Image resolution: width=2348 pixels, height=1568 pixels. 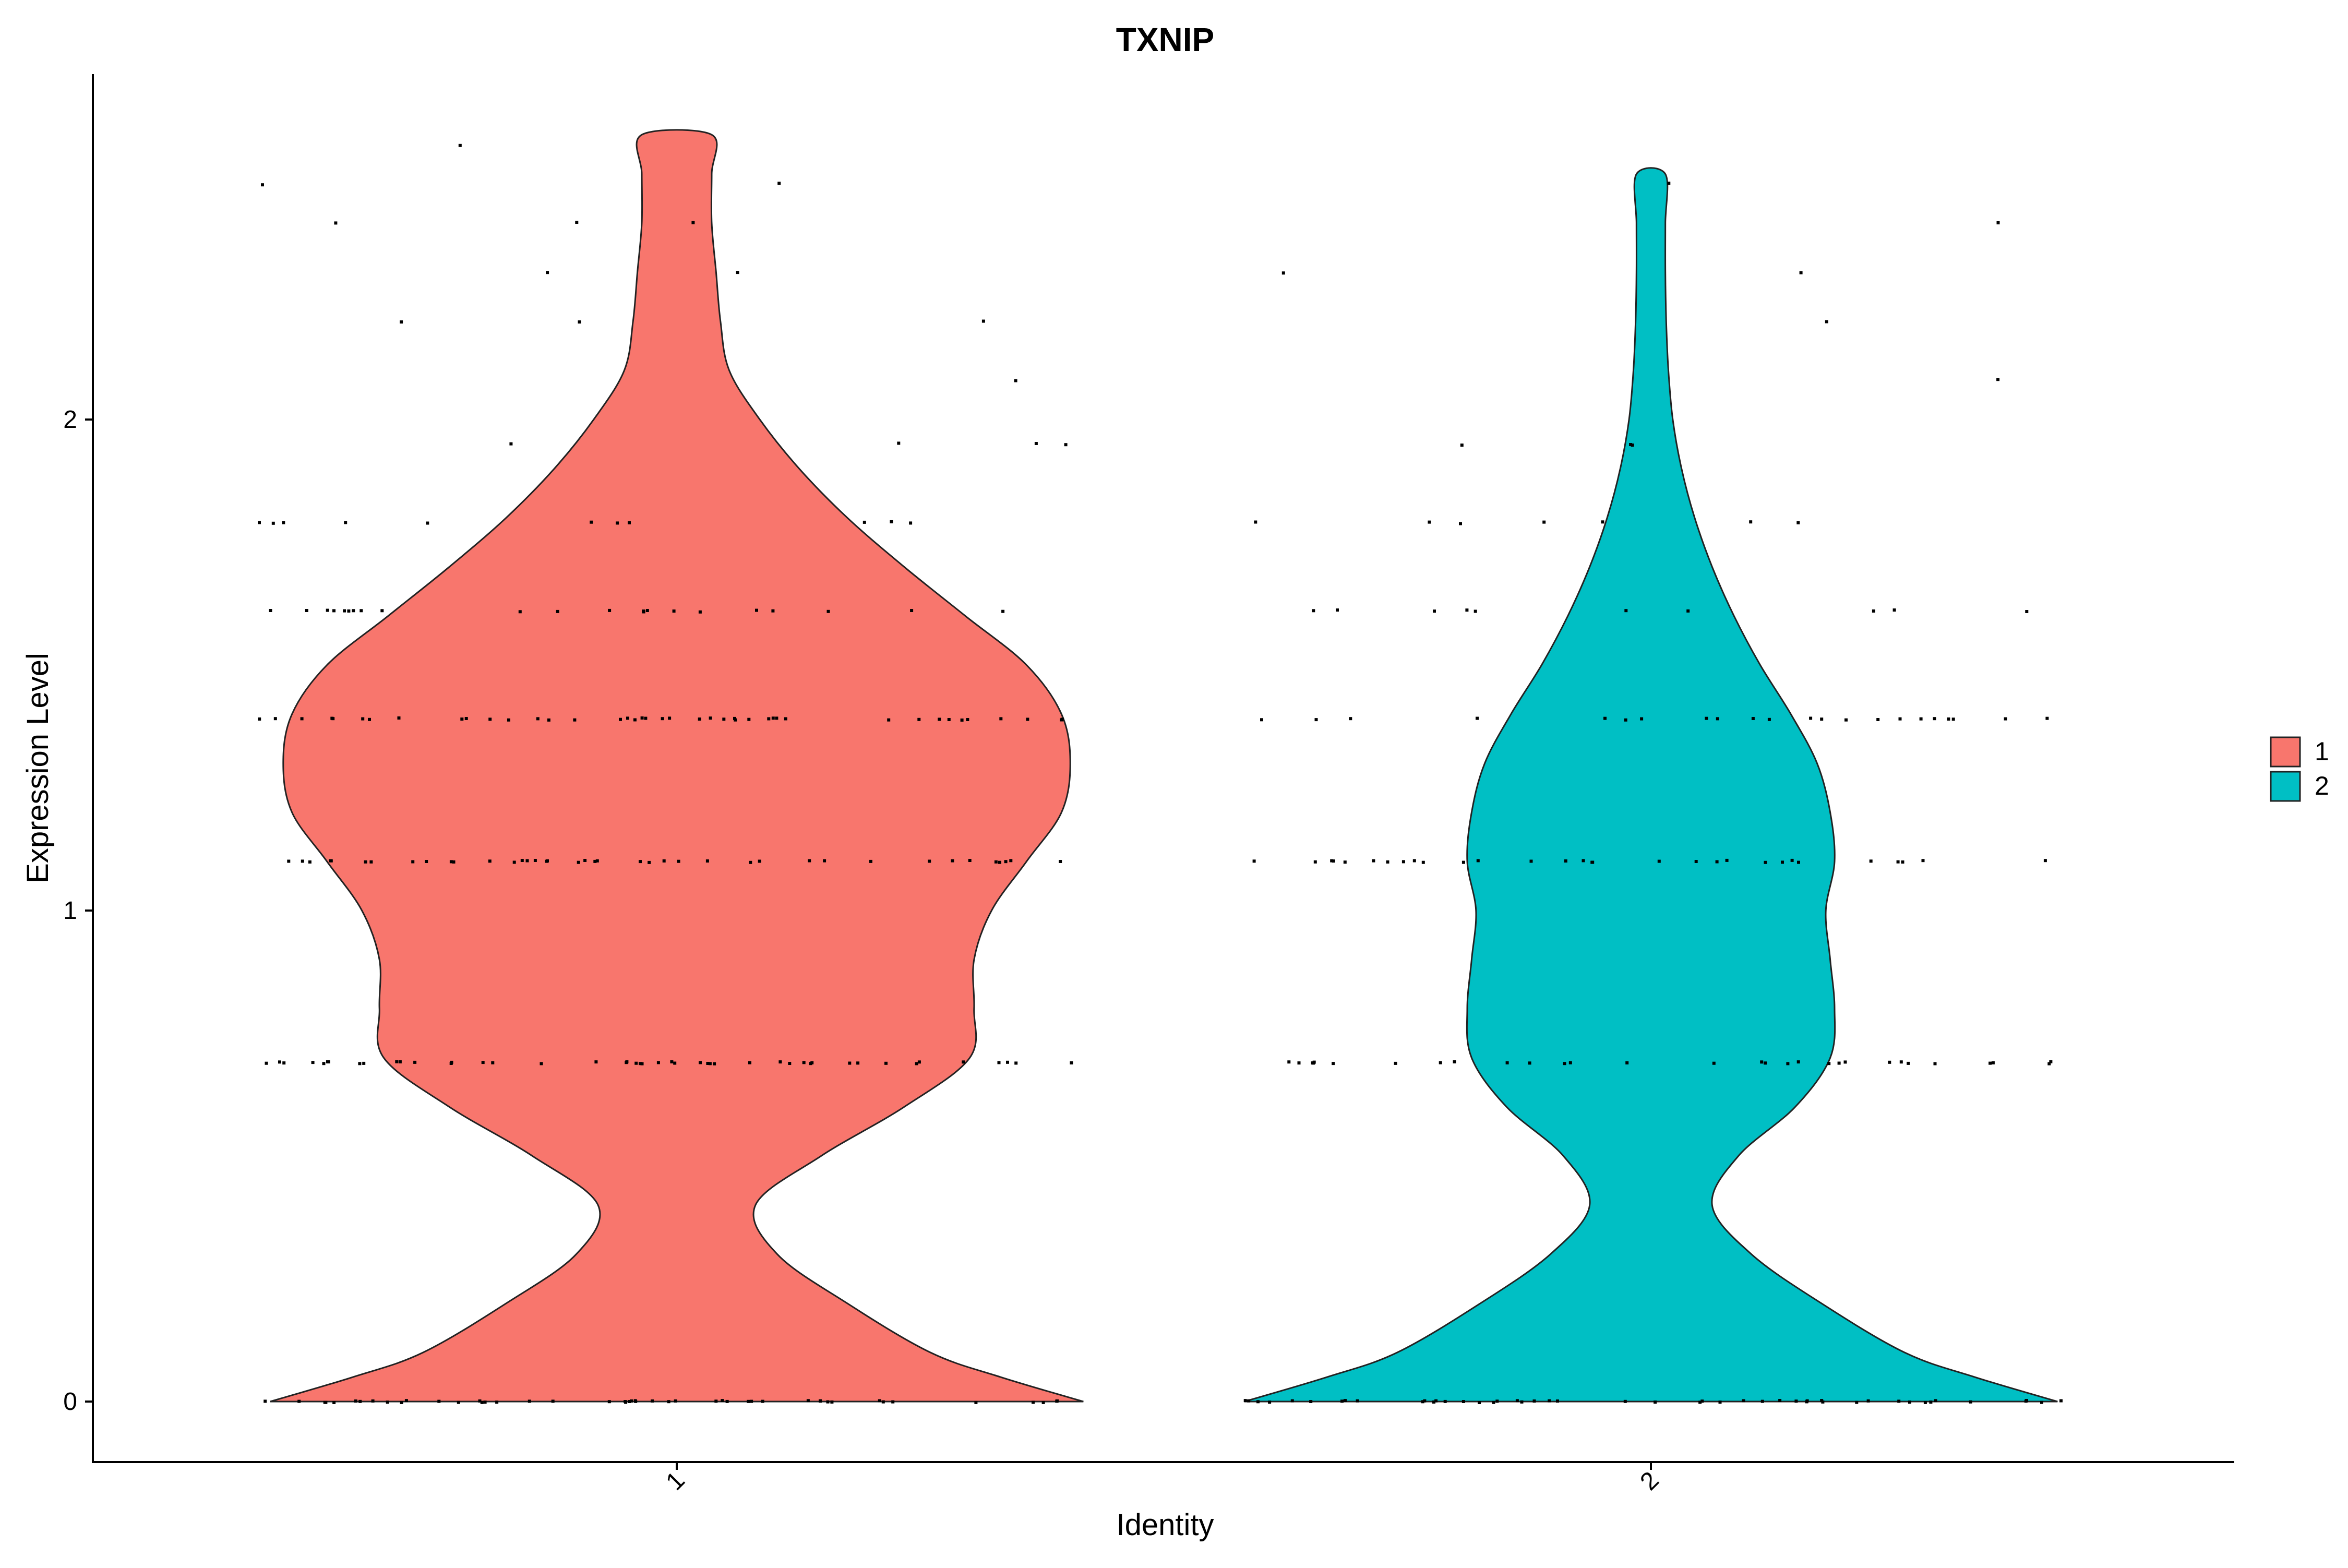 What do you see at coordinates (70, 911) in the screenshot?
I see `y-tick-label: 1` at bounding box center [70, 911].